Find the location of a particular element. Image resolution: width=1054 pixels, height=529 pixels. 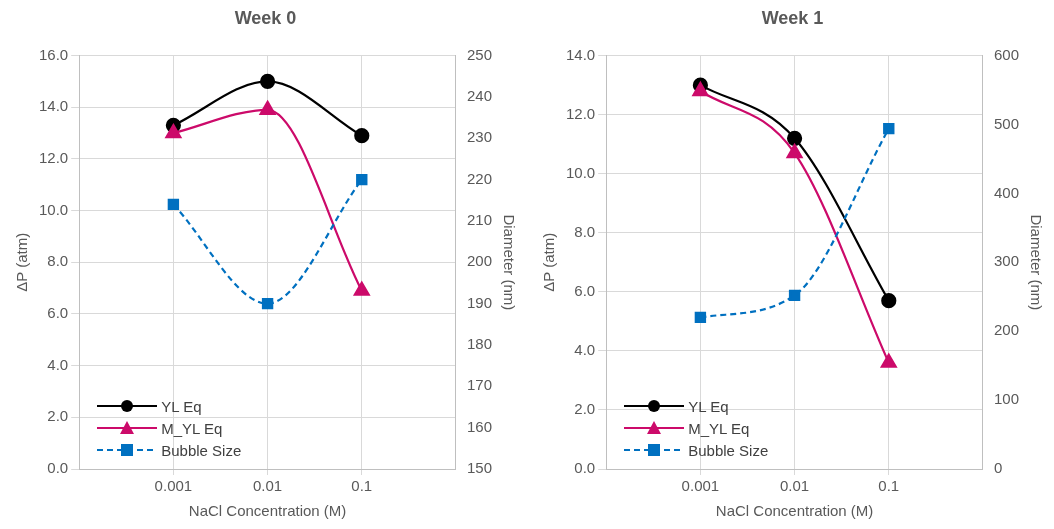

y2-tick-label: 250 is located at coordinates (479, 54).